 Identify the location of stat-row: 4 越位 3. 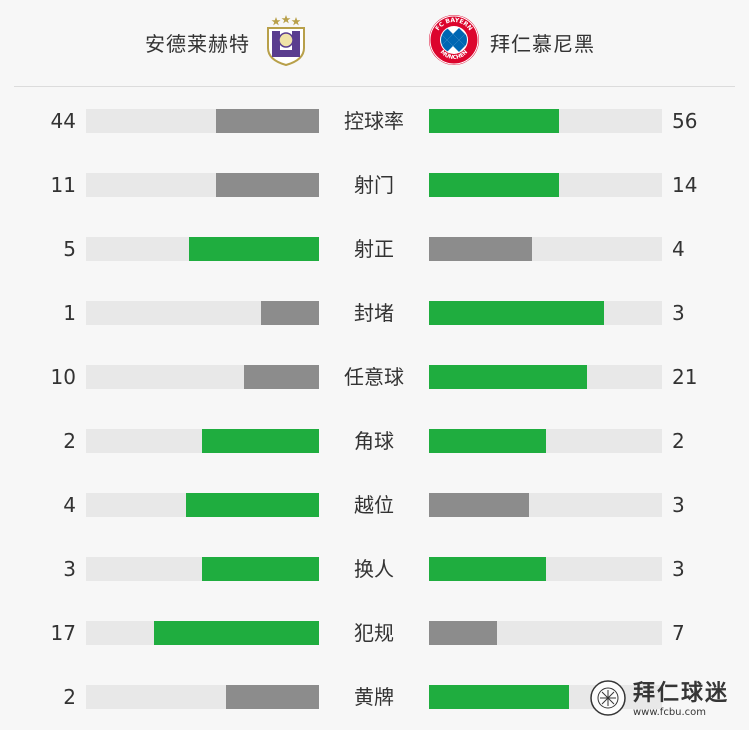
(374, 505).